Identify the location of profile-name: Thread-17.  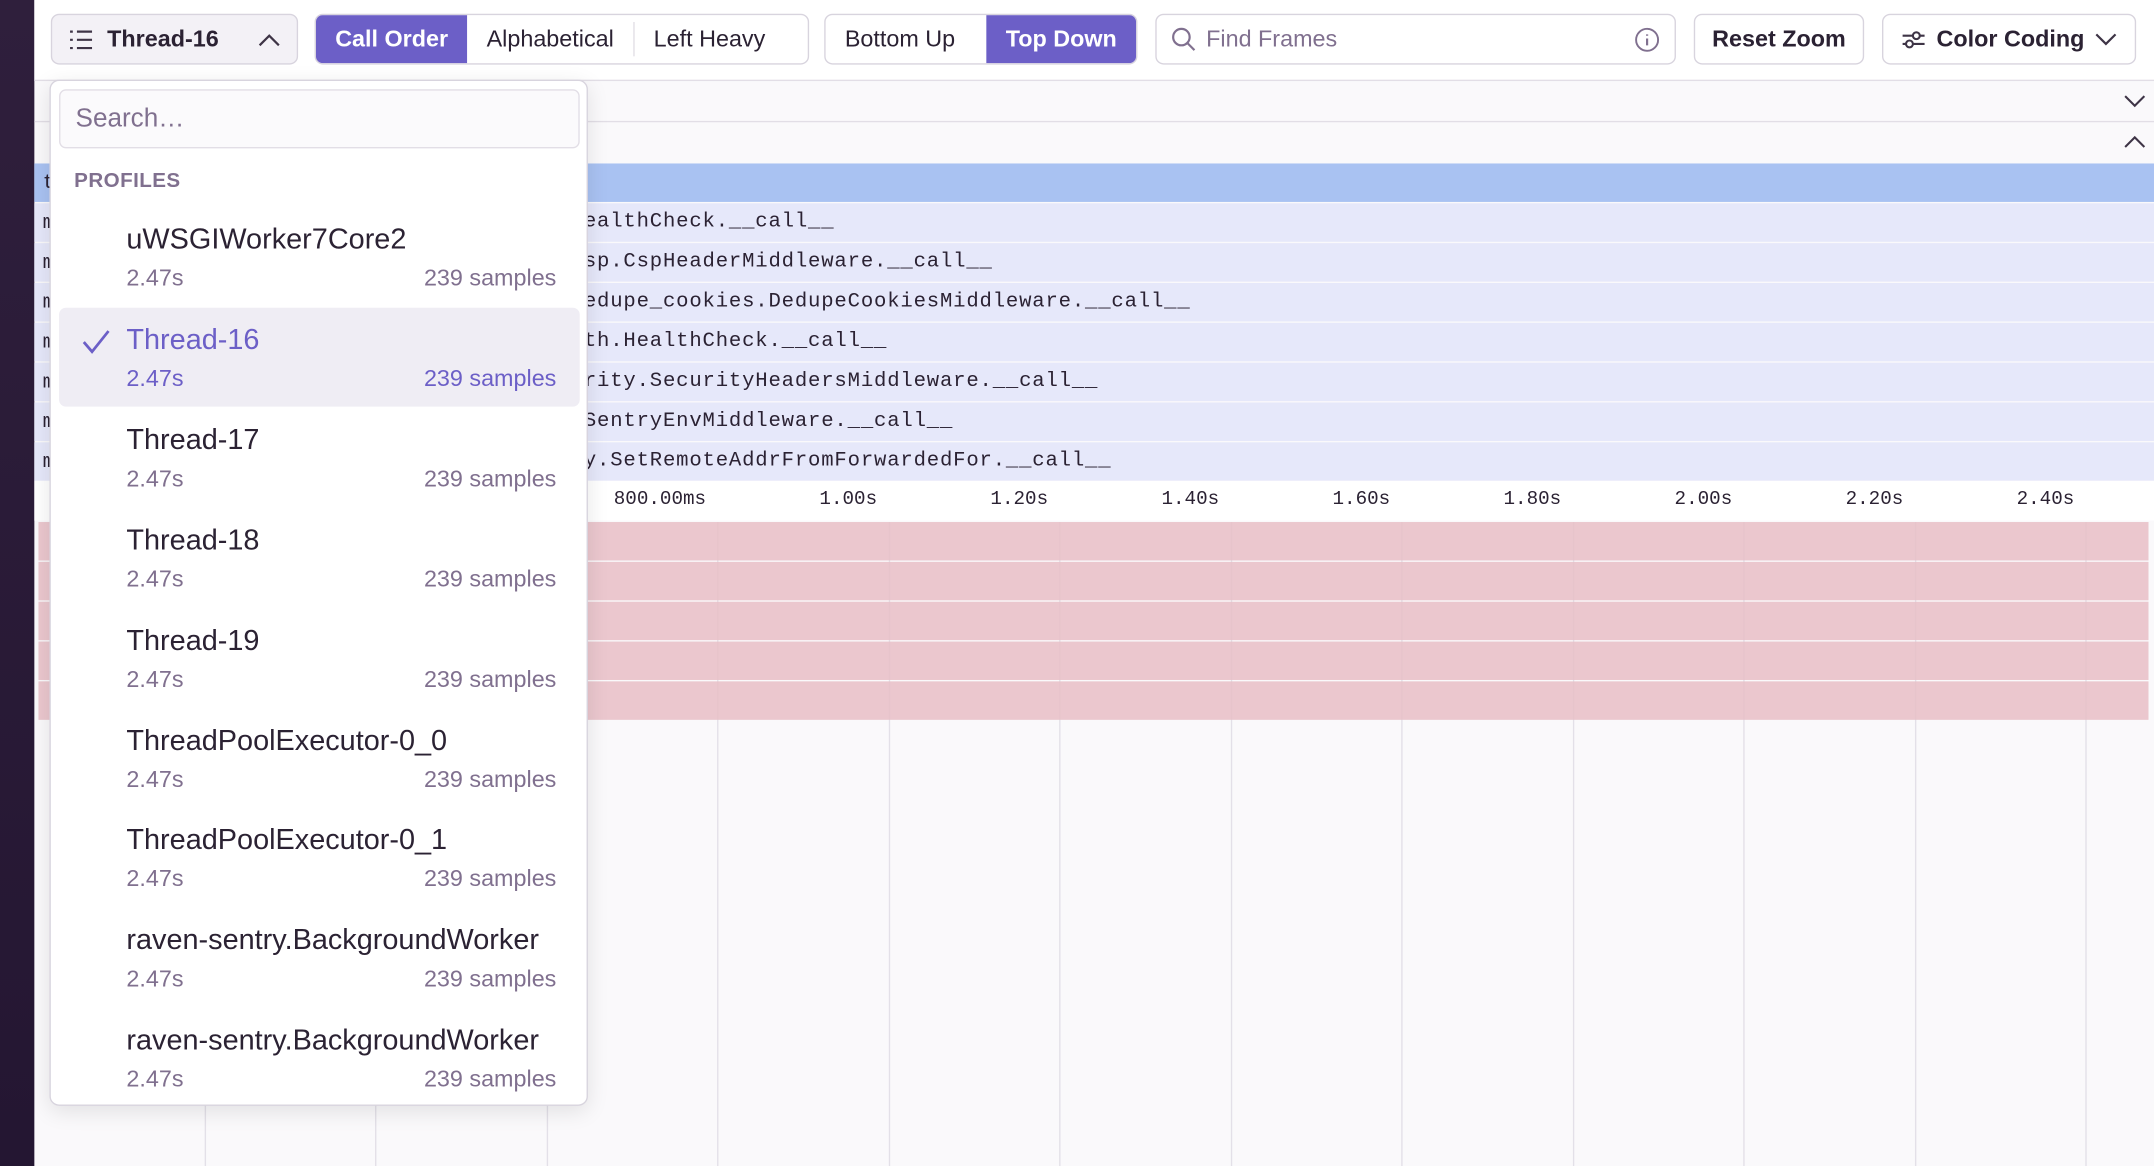
(192, 440).